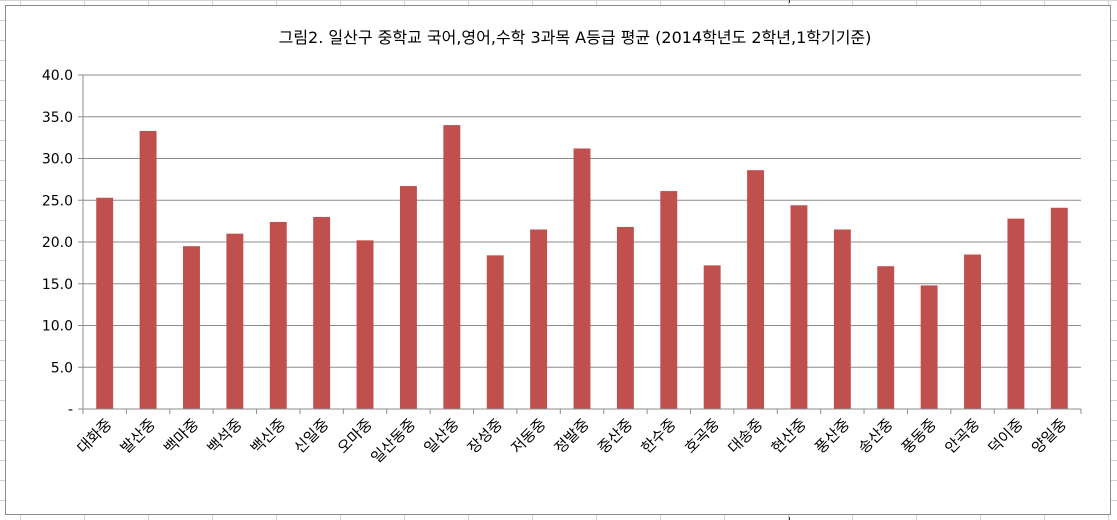  What do you see at coordinates (57, 285) in the screenshot?
I see `y-tick-label: 15.0` at bounding box center [57, 285].